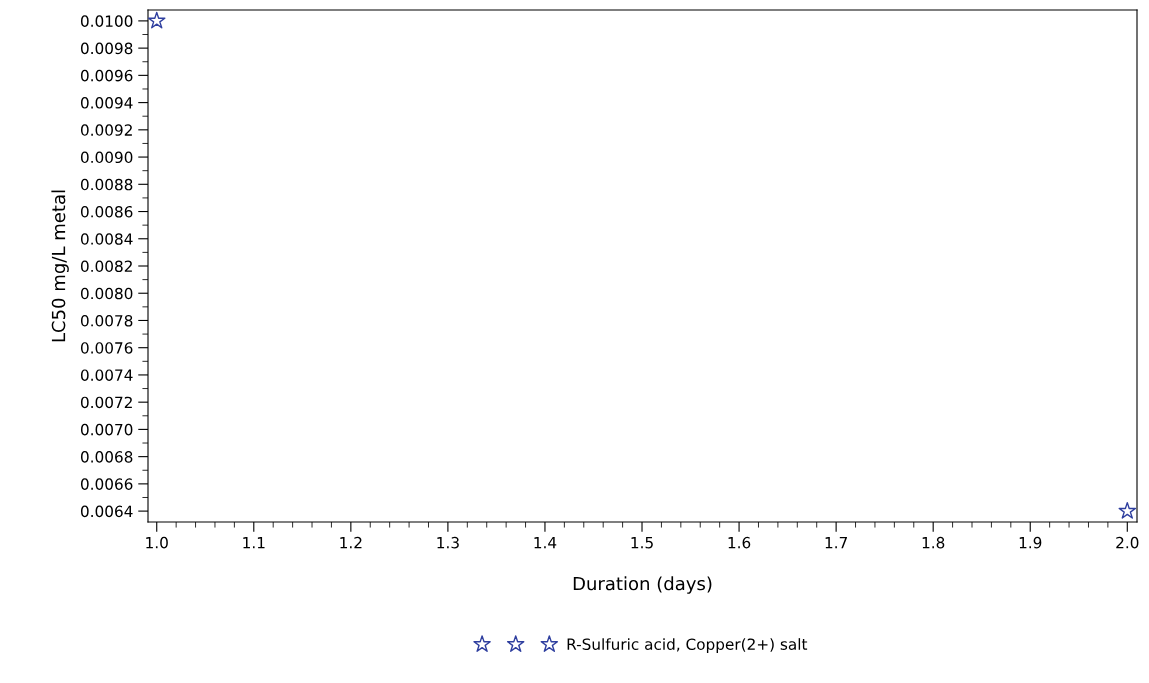  I want to click on y-tick-label: 0.0066, so click(106, 484).